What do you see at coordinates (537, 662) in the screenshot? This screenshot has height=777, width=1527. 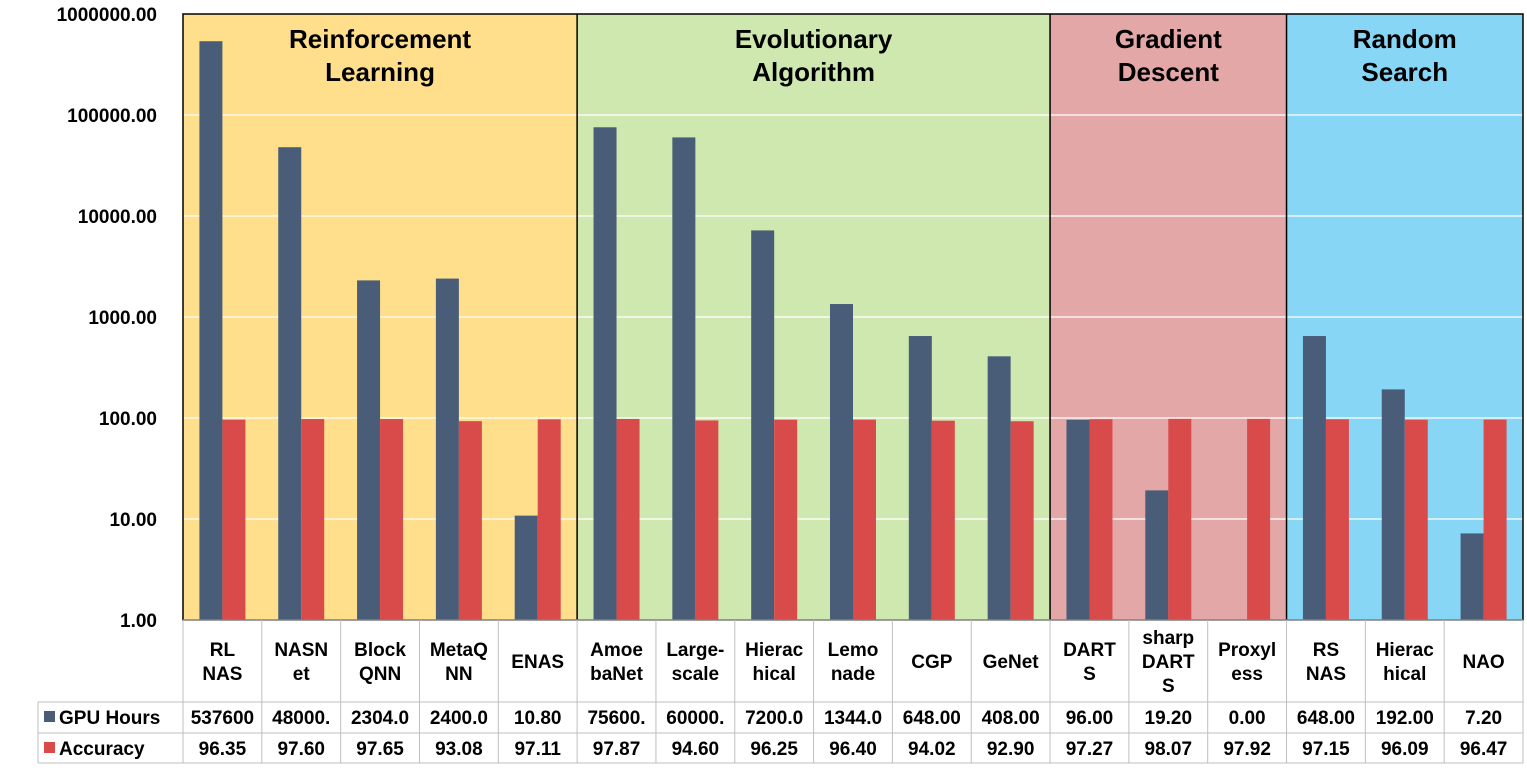 I see `category-label: ENAS` at bounding box center [537, 662].